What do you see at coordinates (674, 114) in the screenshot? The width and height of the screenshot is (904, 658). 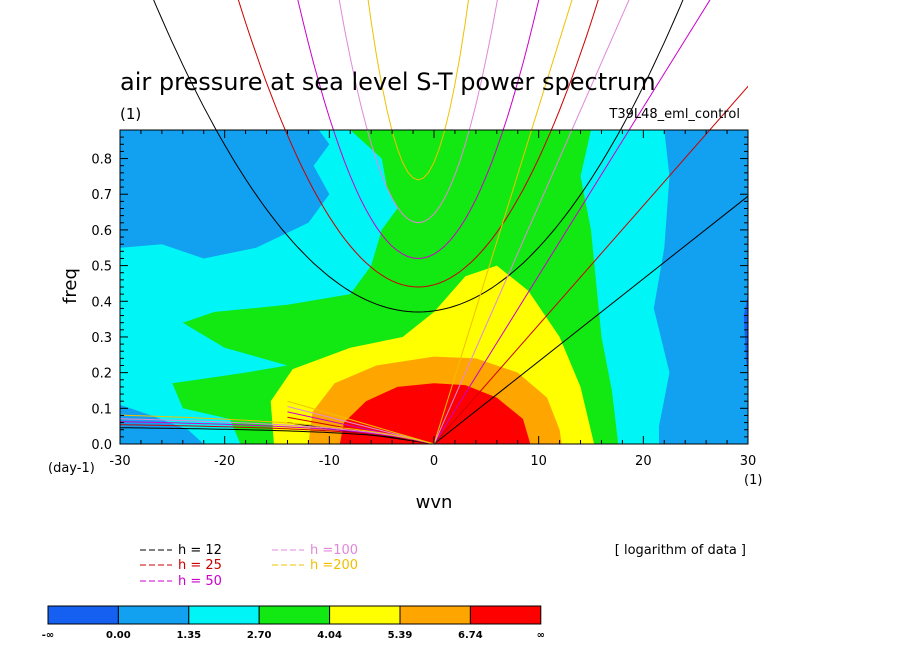 I see `subtitle-right: T39L48_eml_control` at bounding box center [674, 114].